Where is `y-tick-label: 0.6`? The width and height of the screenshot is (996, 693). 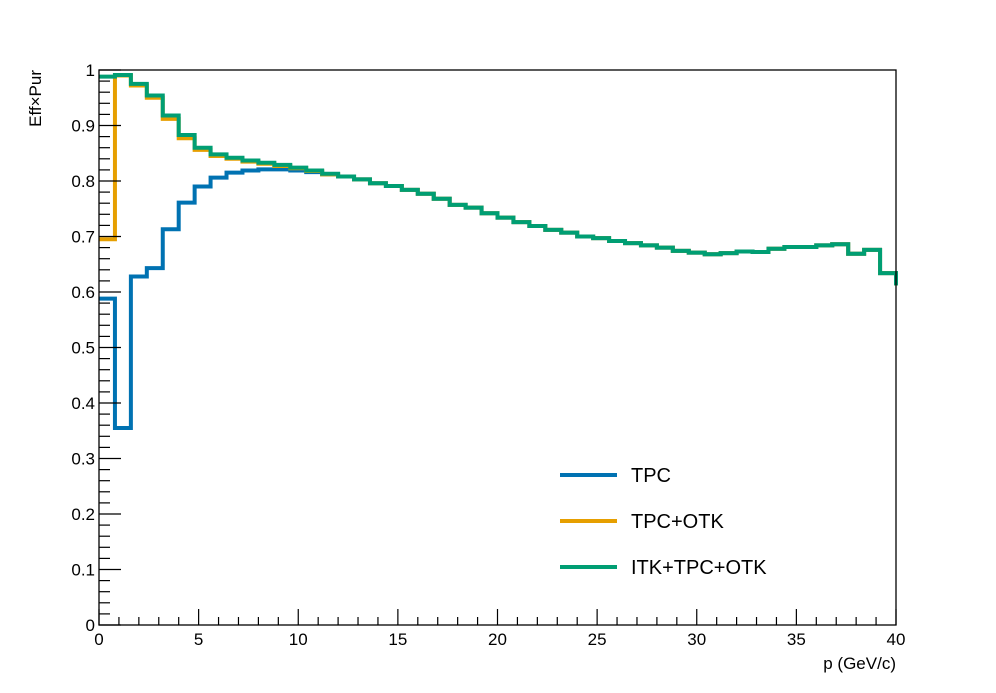 y-tick-label: 0.6 is located at coordinates (83, 292).